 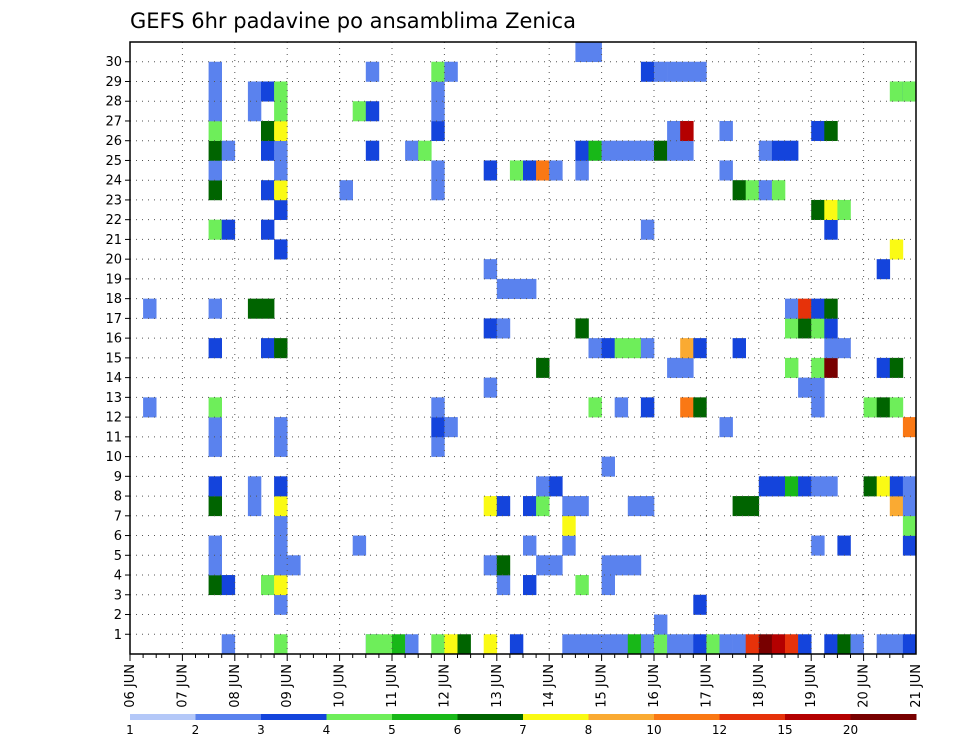 What do you see at coordinates (654, 686) in the screenshot?
I see `x-tick-label: 16 JUN` at bounding box center [654, 686].